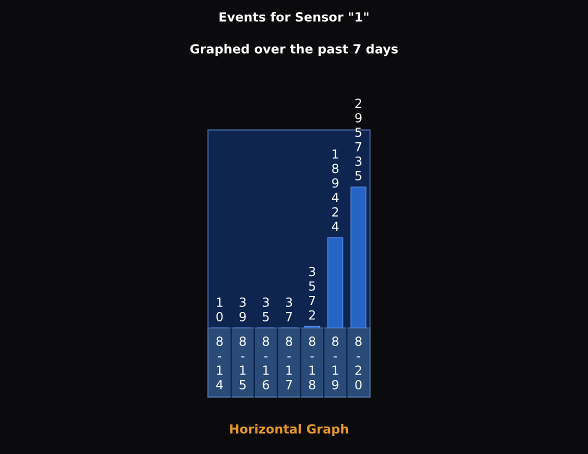  Describe the element at coordinates (266, 363) in the screenshot. I see `x-tick-label: 8-16` at that location.